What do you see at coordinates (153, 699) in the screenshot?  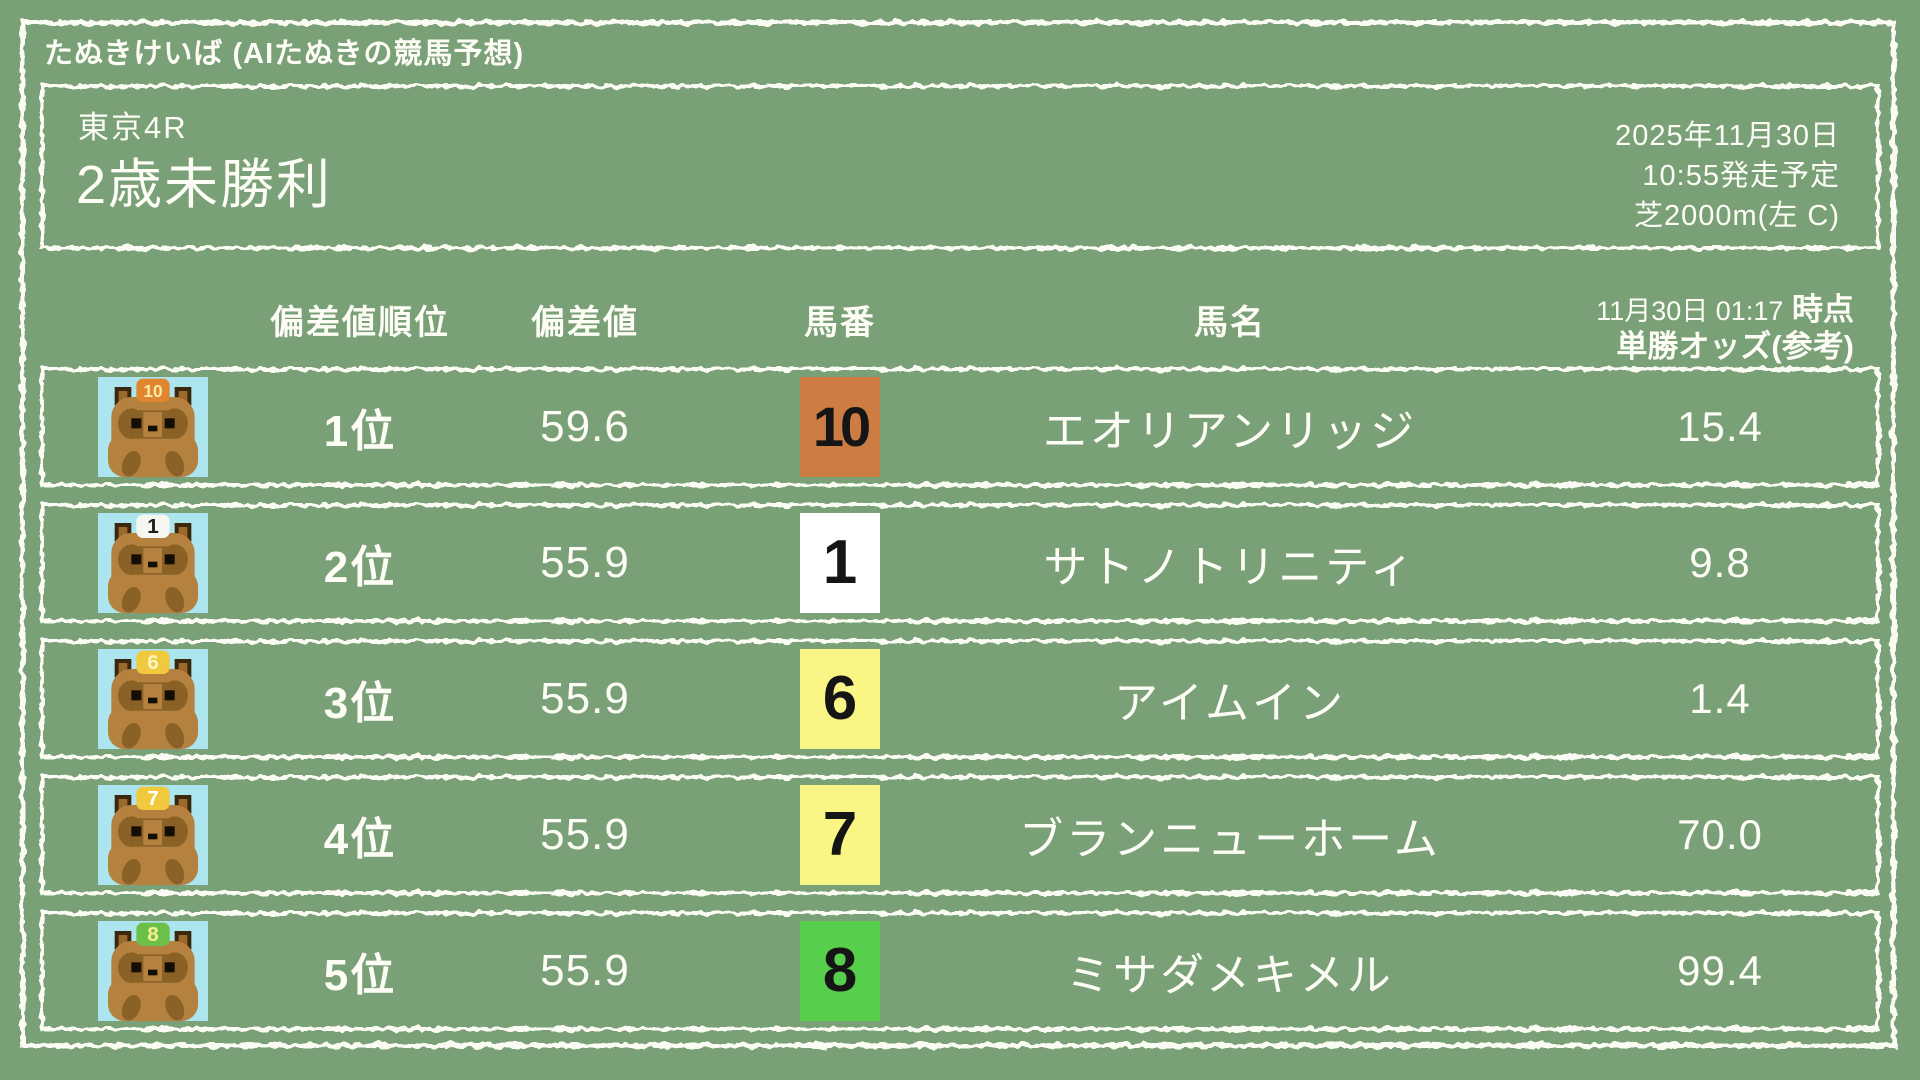 I see `tanuki-icon: 6` at bounding box center [153, 699].